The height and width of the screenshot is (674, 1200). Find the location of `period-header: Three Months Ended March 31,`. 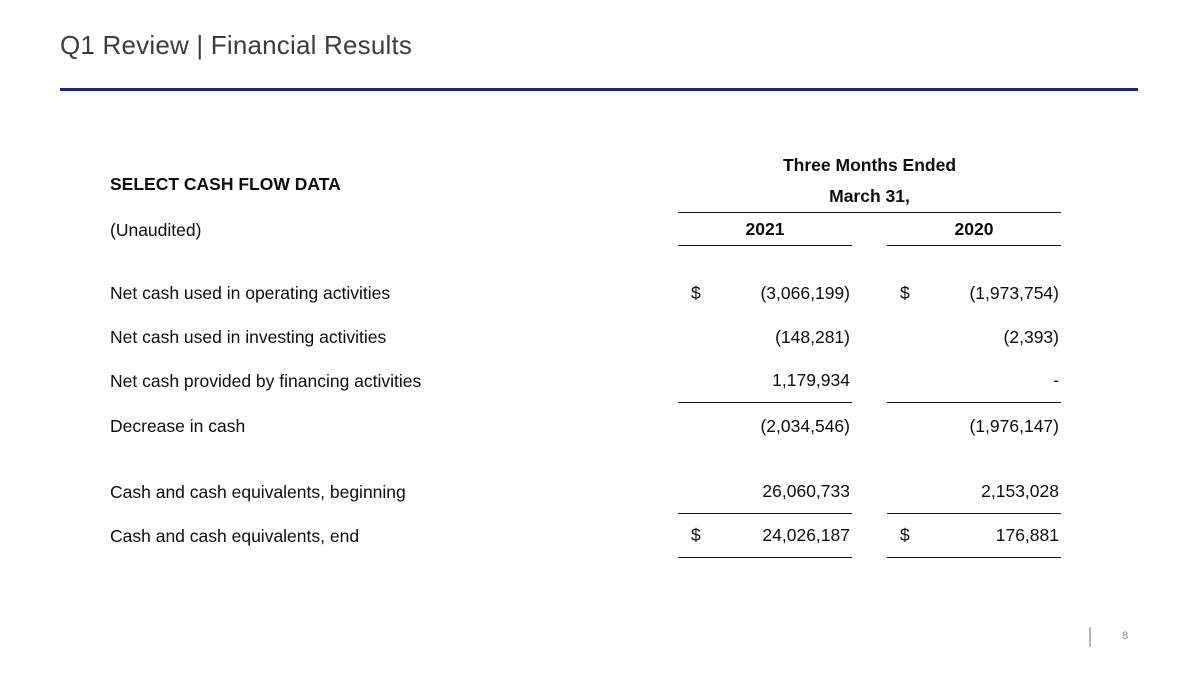

period-header: Three Months Ended March 31, is located at coordinates (869, 181).